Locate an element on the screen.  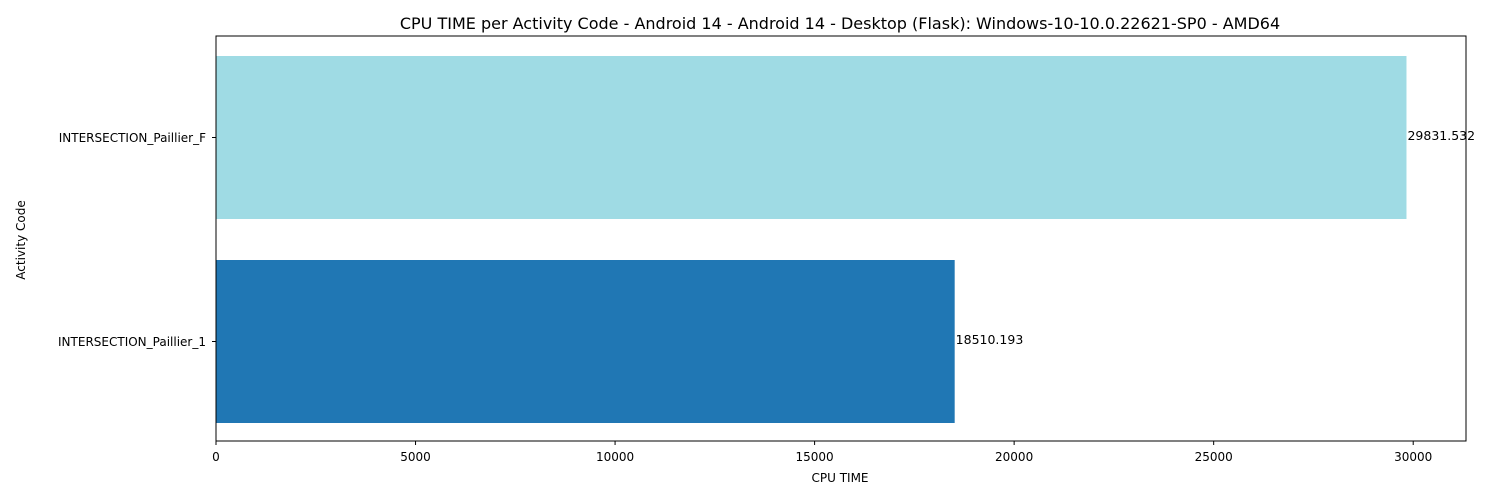
x-axis-ticks: 0 5000 10000 15000 20000 25000 30000 is located at coordinates (822, 452).